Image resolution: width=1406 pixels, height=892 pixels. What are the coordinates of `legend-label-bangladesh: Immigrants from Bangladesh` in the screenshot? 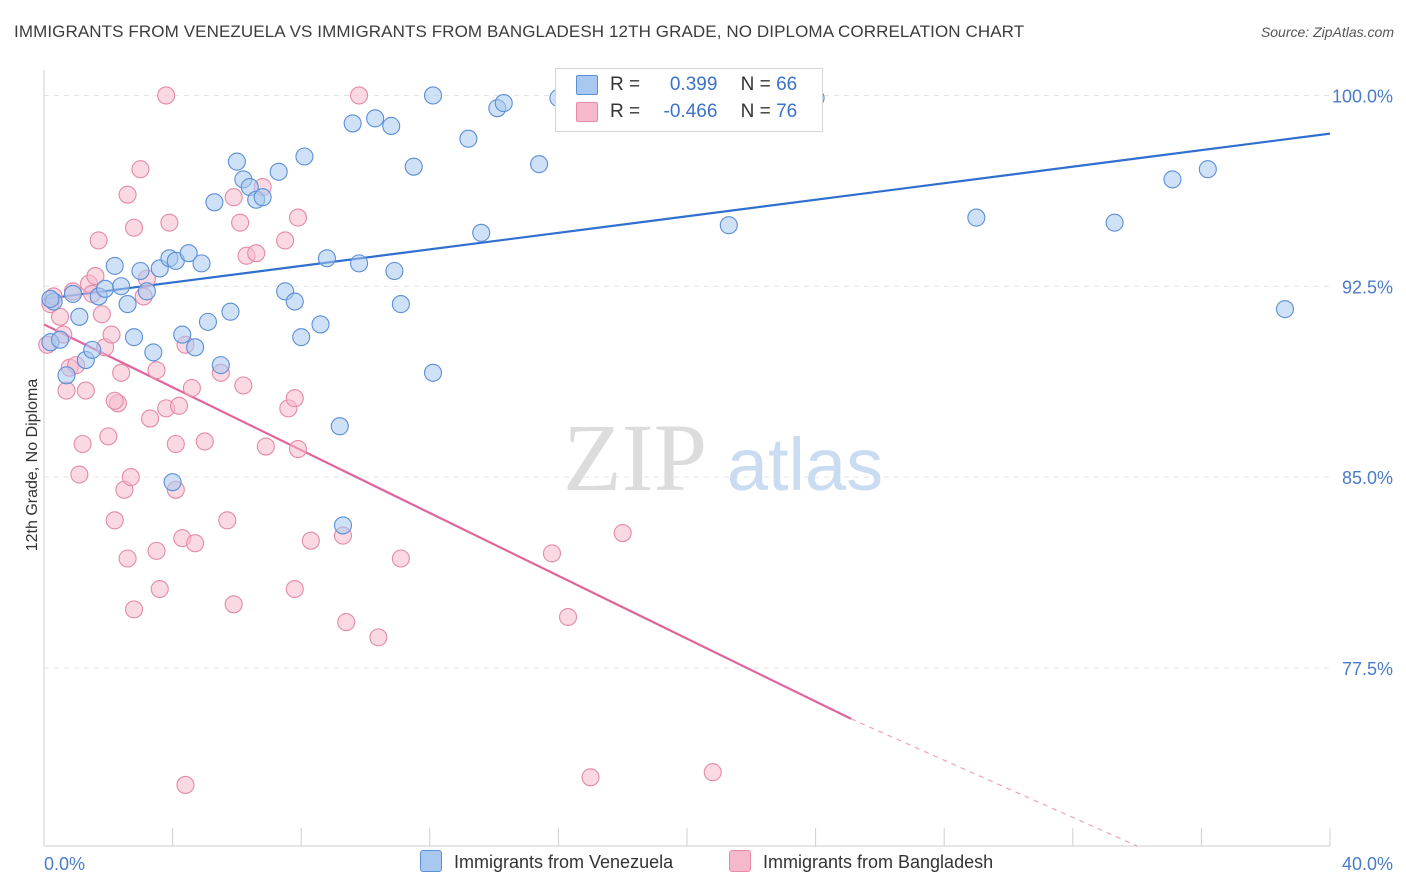 It's located at (878, 862).